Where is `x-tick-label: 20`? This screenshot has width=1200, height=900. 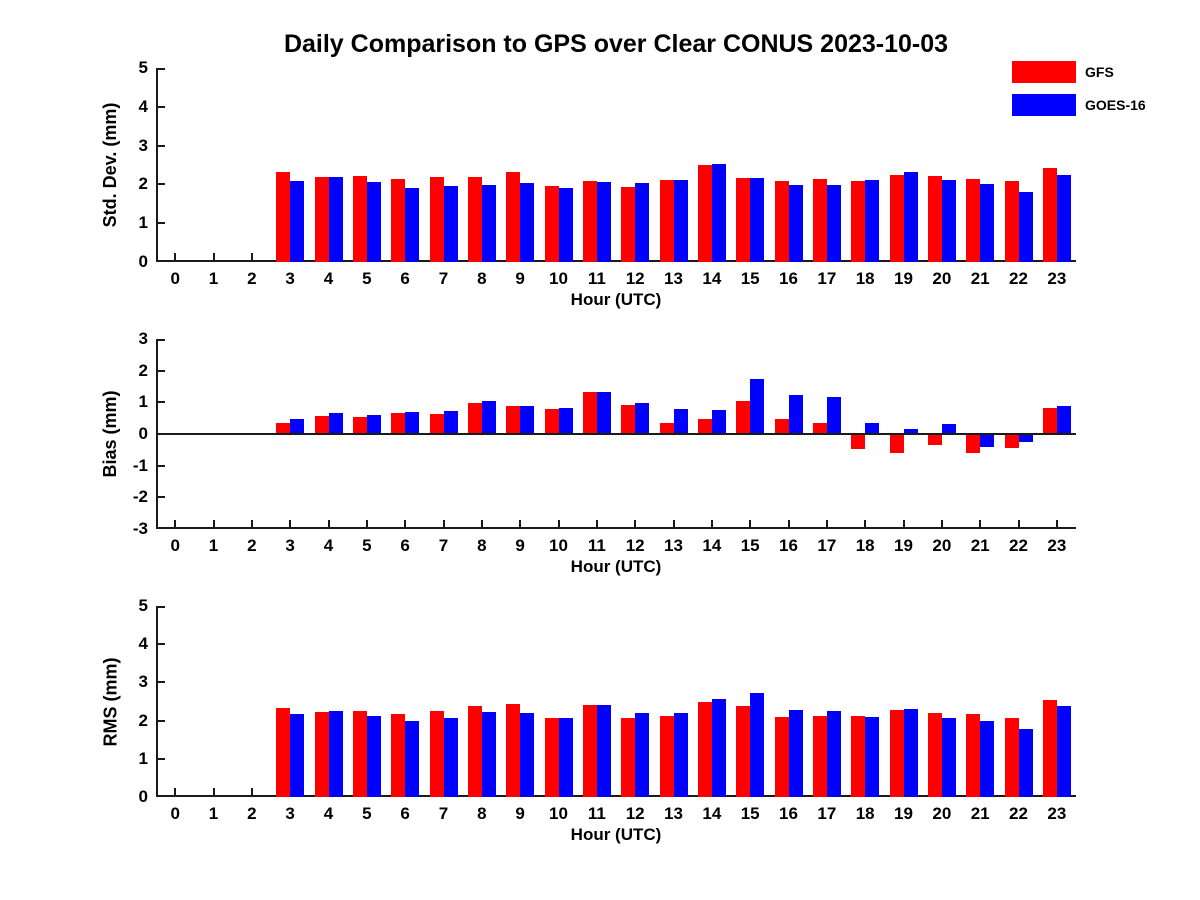
x-tick-label: 20 is located at coordinates (942, 545).